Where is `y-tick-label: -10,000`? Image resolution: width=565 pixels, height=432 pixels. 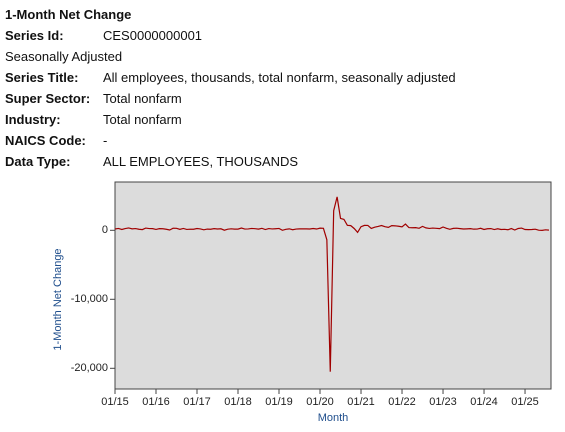 y-tick-label: -10,000 is located at coordinates (89, 299).